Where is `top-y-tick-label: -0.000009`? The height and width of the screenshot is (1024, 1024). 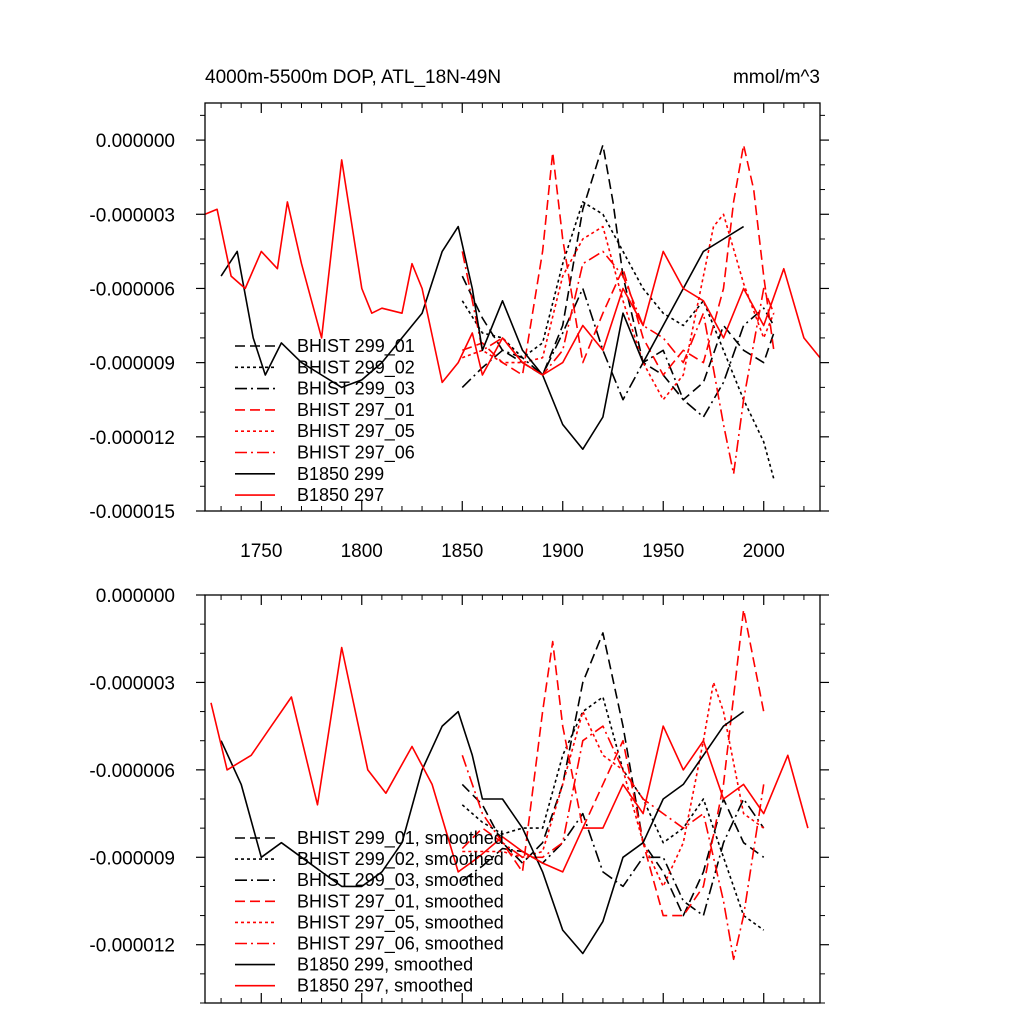 top-y-tick-label: -0.000009 is located at coordinates (132, 364).